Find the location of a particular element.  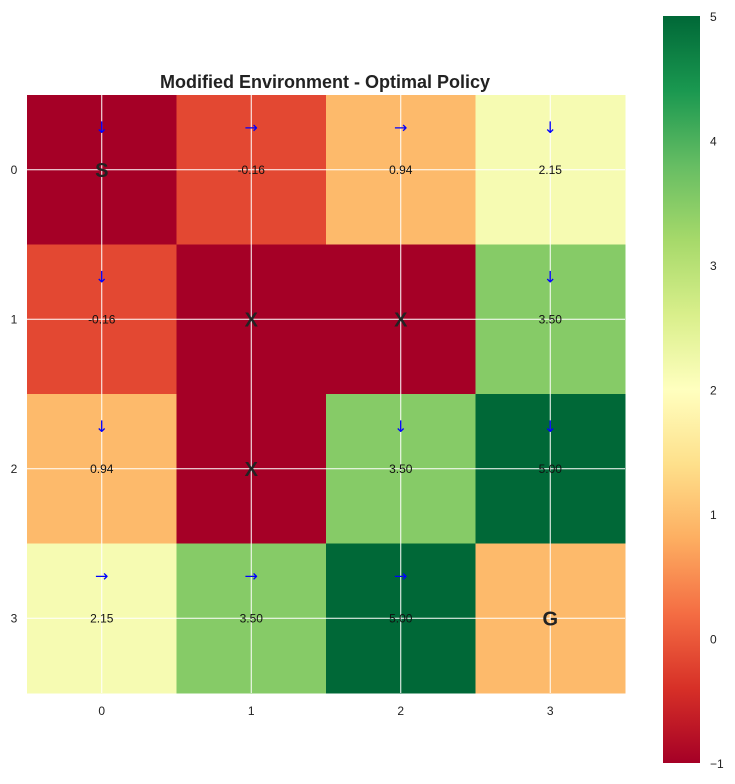

y-tick-label: 3 is located at coordinates (14, 618).